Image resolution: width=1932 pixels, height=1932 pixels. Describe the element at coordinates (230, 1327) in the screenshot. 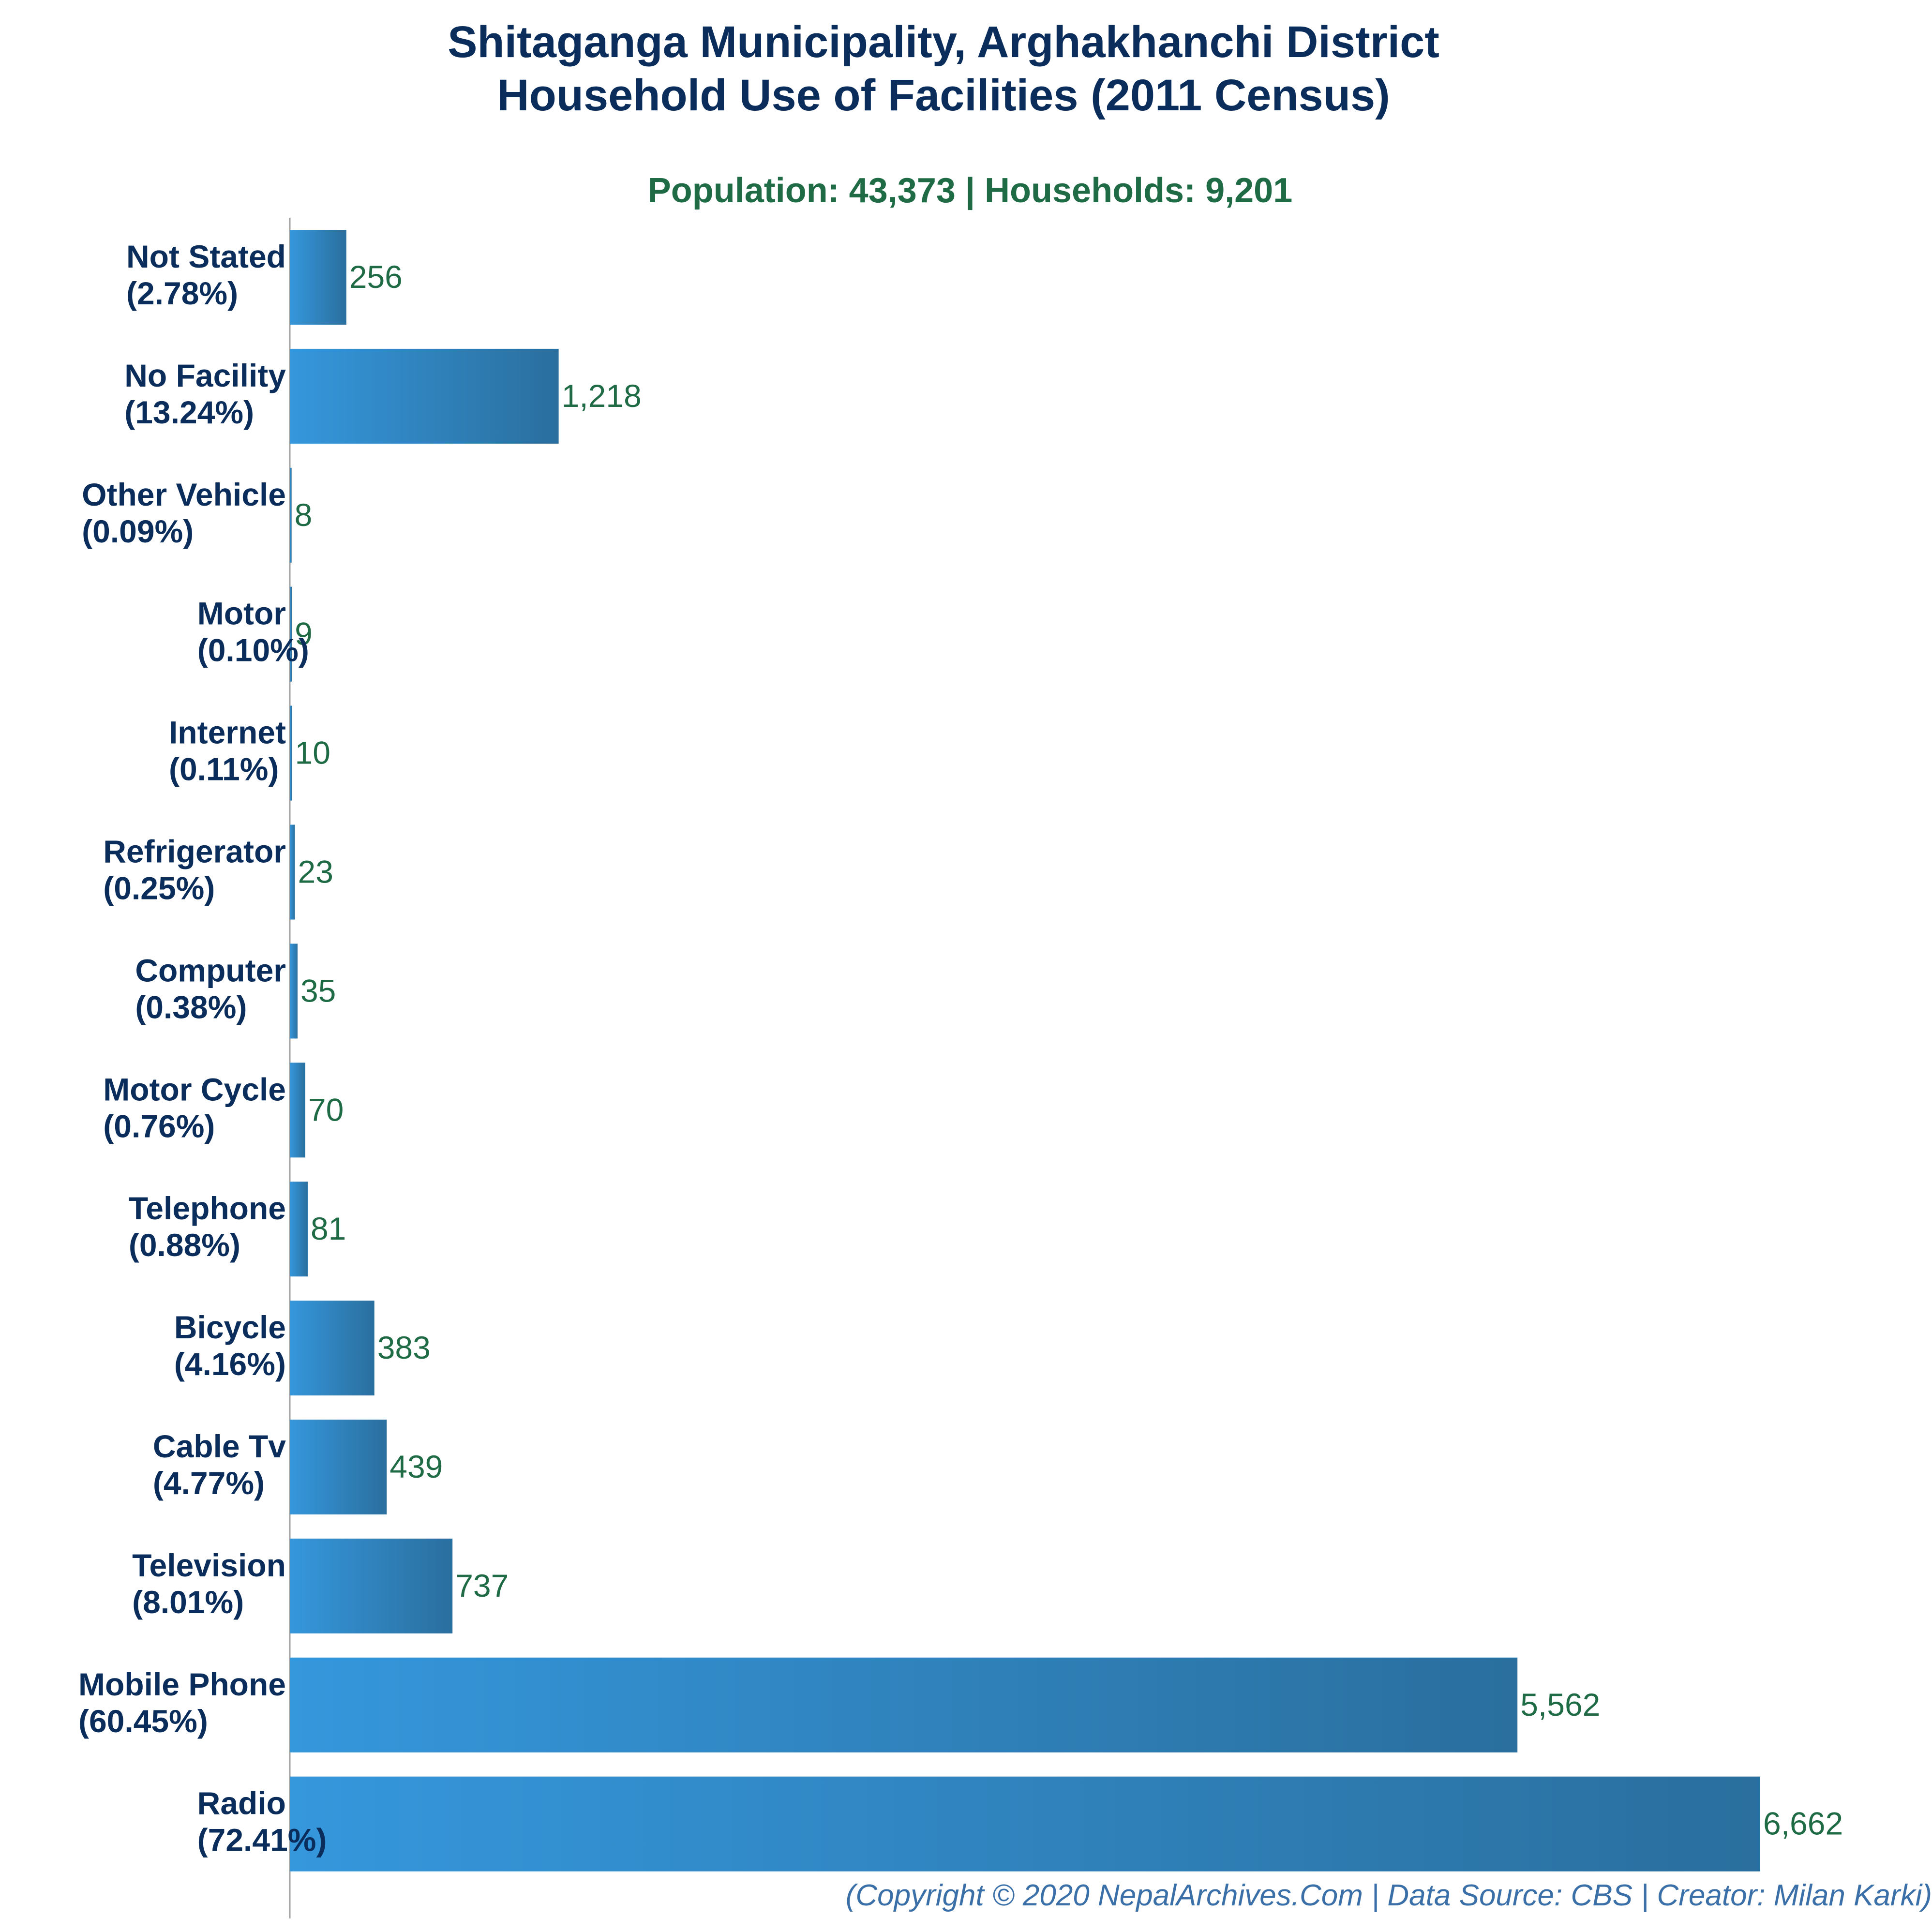

I see `category-label: Bicycle` at that location.